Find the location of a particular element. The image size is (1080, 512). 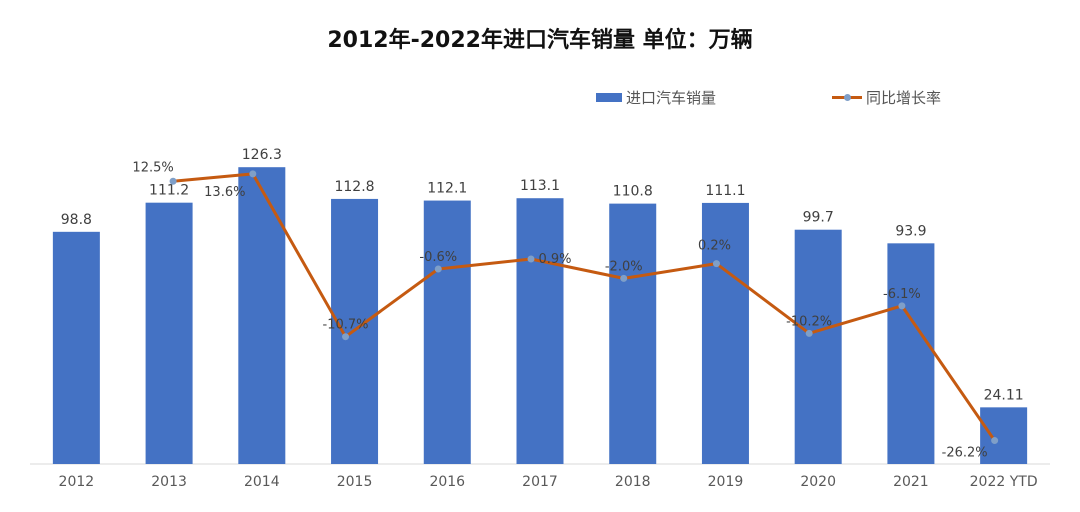

bar-value-label: 113.1 is located at coordinates (540, 186).